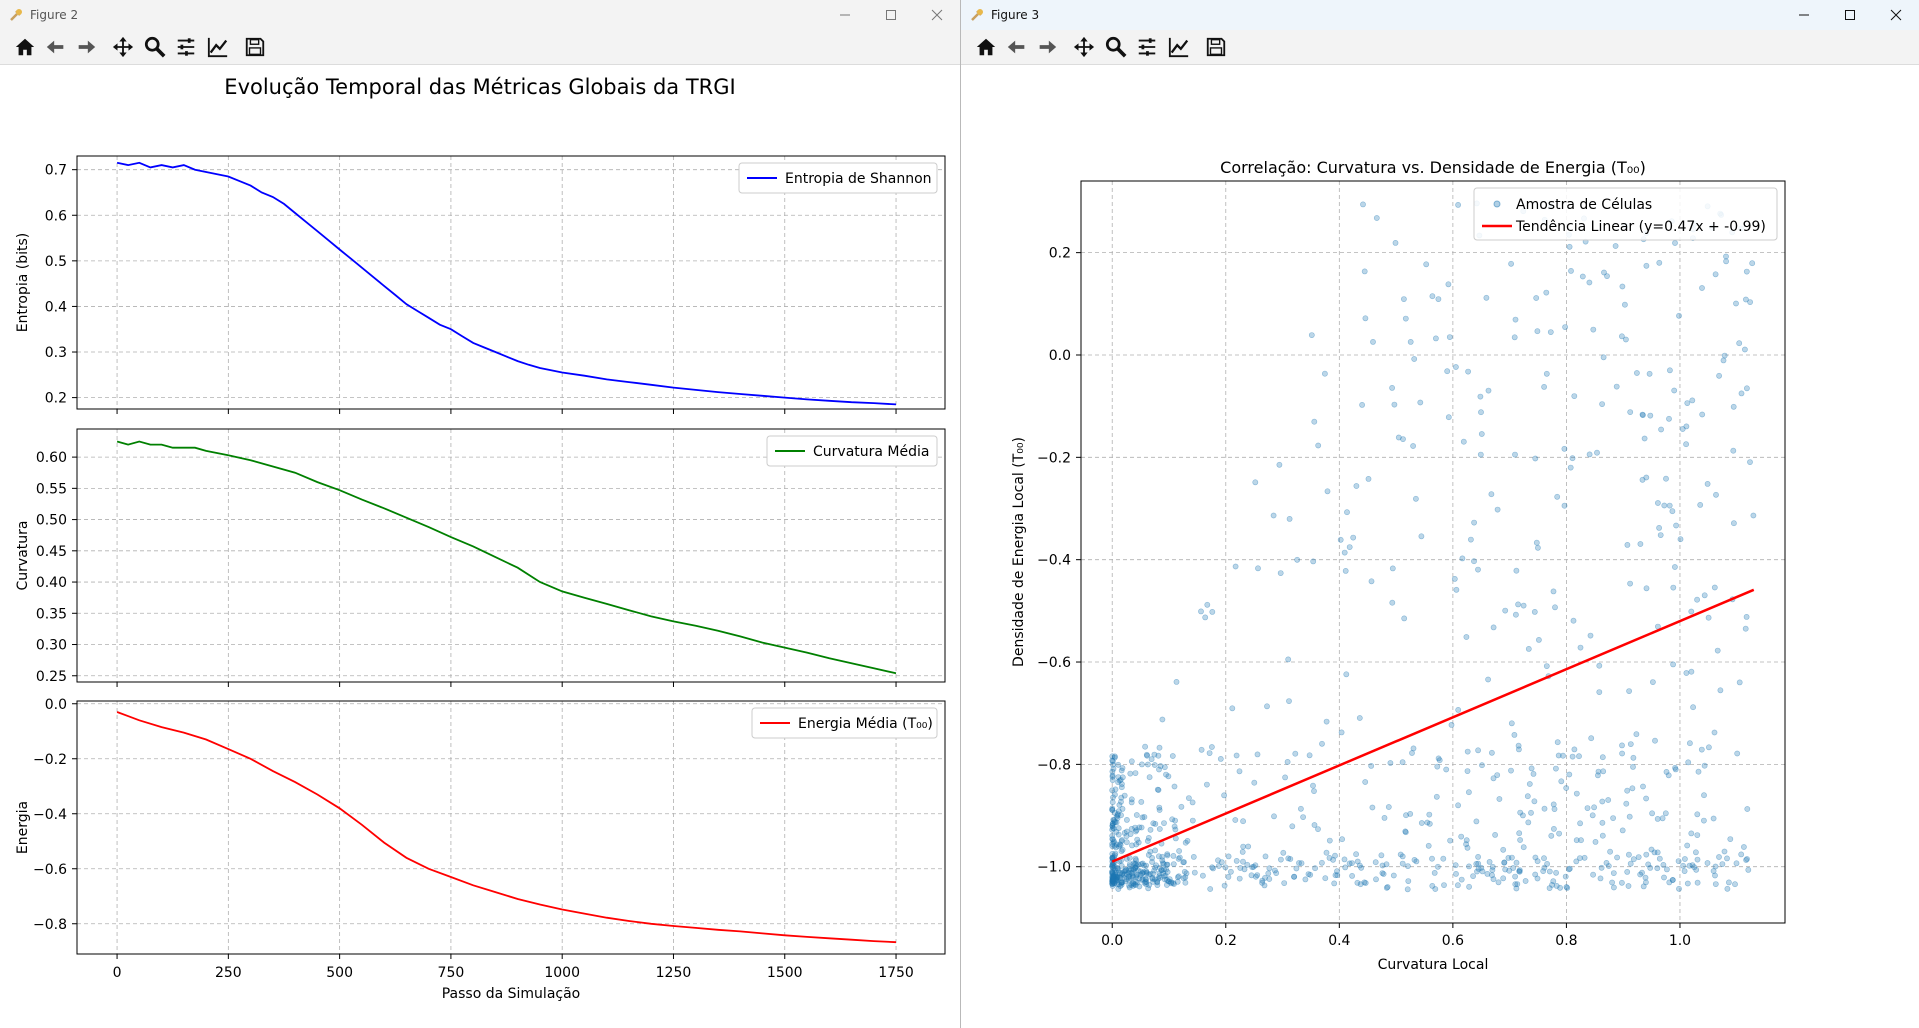 The height and width of the screenshot is (1028, 1919). I want to click on save-icon, so click(1216, 47).